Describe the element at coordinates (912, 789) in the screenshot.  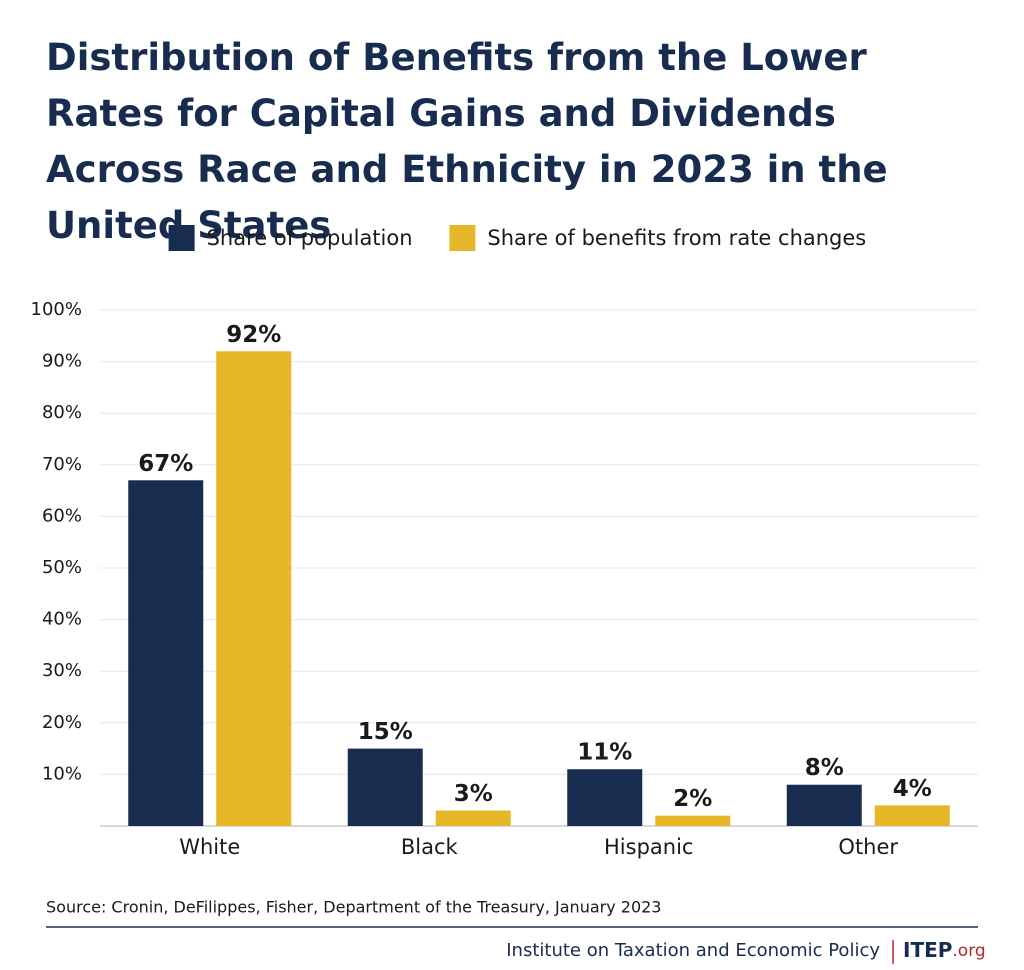
I see `value-label: 4%` at that location.